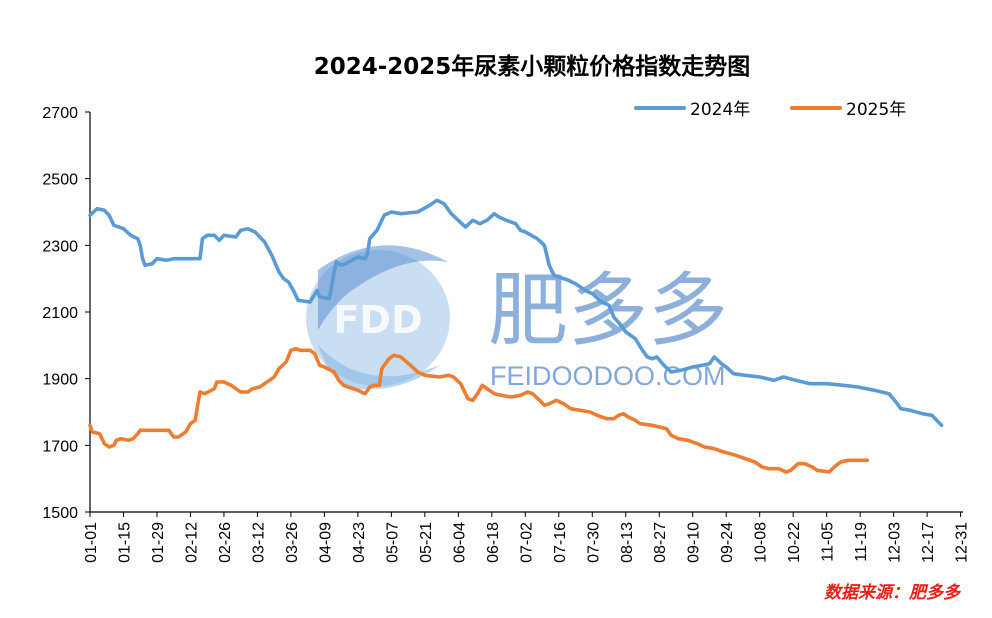  Describe the element at coordinates (608, 310) in the screenshot. I see `watermark-brand-cn: 肥多多` at that location.